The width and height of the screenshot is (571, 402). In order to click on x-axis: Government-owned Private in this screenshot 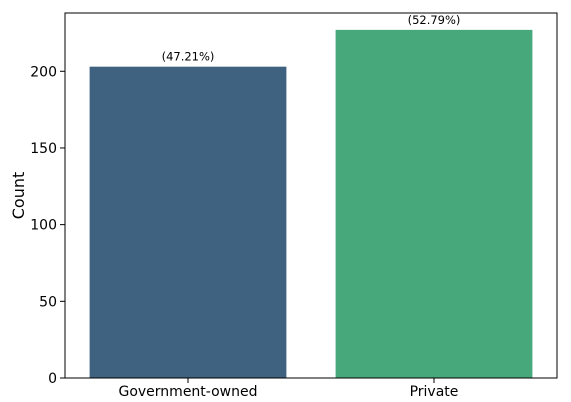, I will do `click(288, 389)`.